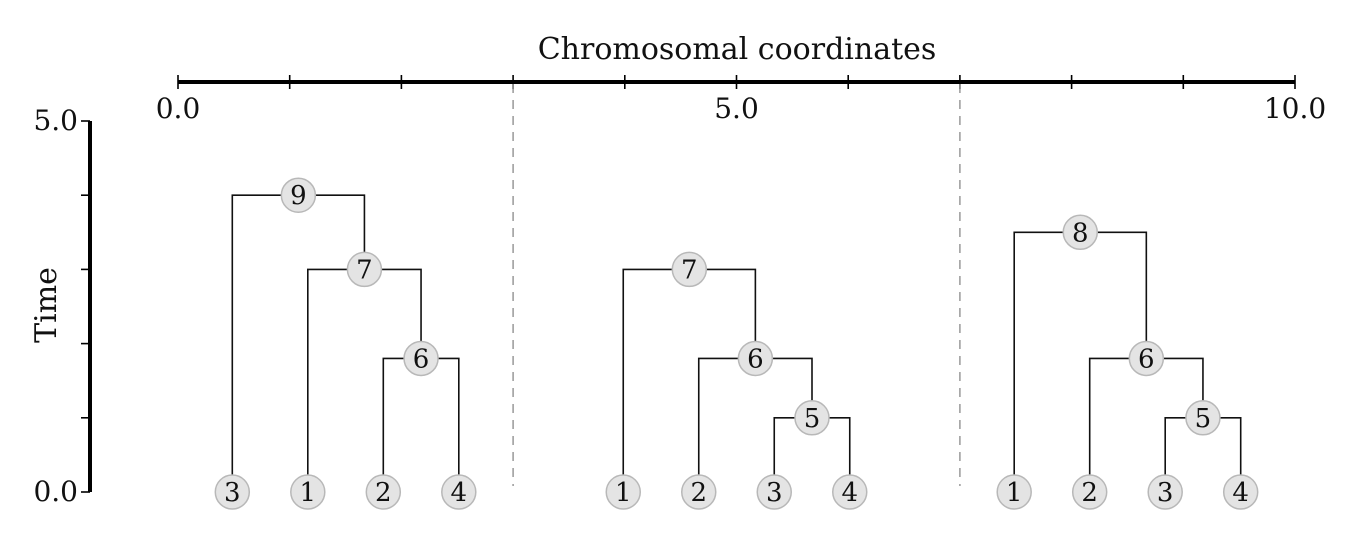 Image resolution: width=1354 pixels, height=544 pixels. Describe the element at coordinates (737, 49) in the screenshot. I see `x-axis-title: Chromosomal coordinates` at that location.